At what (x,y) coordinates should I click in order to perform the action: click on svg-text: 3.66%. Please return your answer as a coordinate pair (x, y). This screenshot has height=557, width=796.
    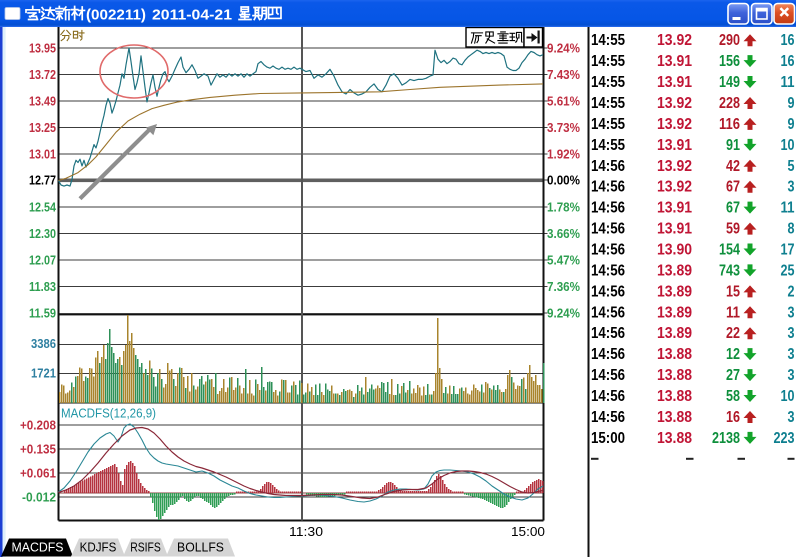
    Looking at the image, I should click on (563, 234).